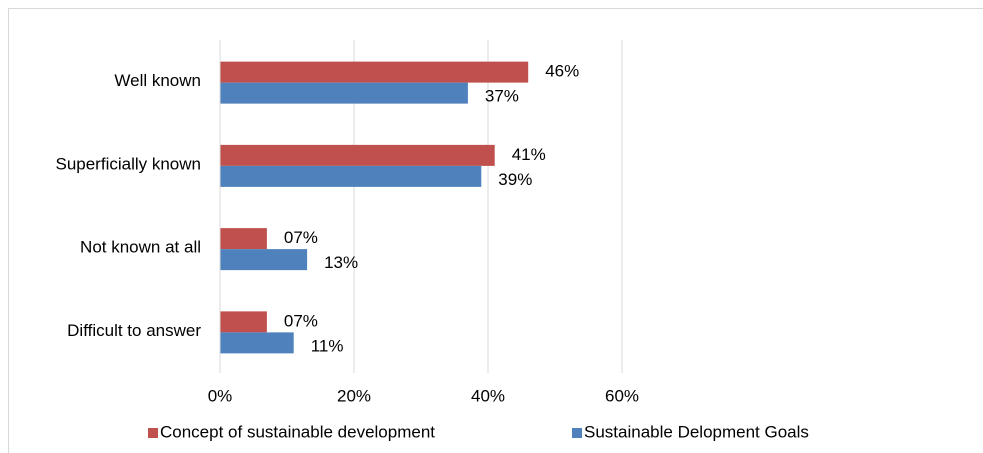 This screenshot has width=983, height=453. Describe the element at coordinates (502, 96) in the screenshot. I see `data-label: 37%` at that location.